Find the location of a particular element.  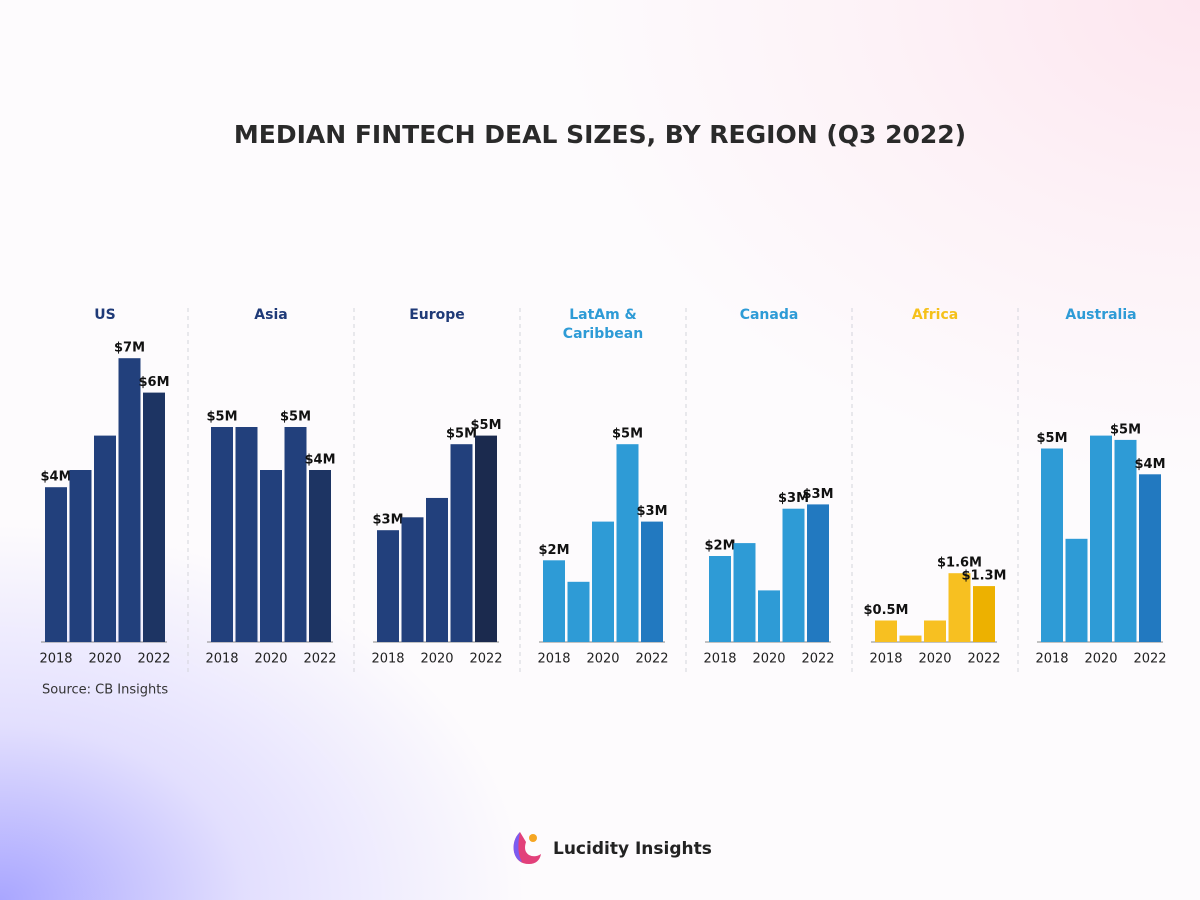

panel-title: Europe is located at coordinates (437, 315).